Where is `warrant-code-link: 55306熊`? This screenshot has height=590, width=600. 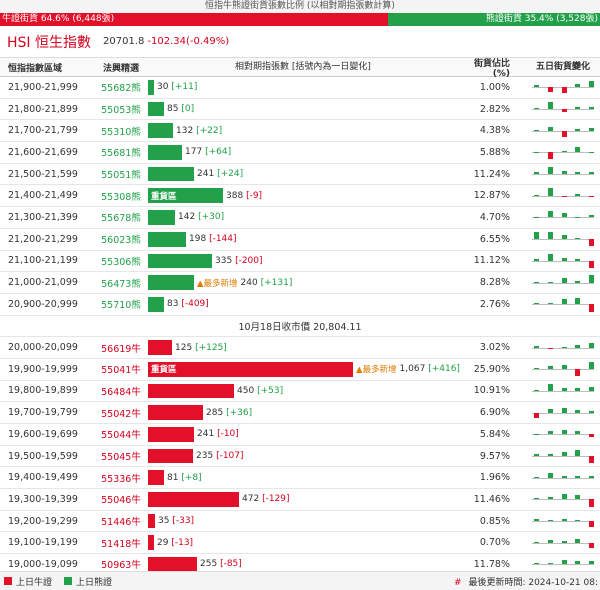 warrant-code-link: 55306熊 is located at coordinates (121, 262).